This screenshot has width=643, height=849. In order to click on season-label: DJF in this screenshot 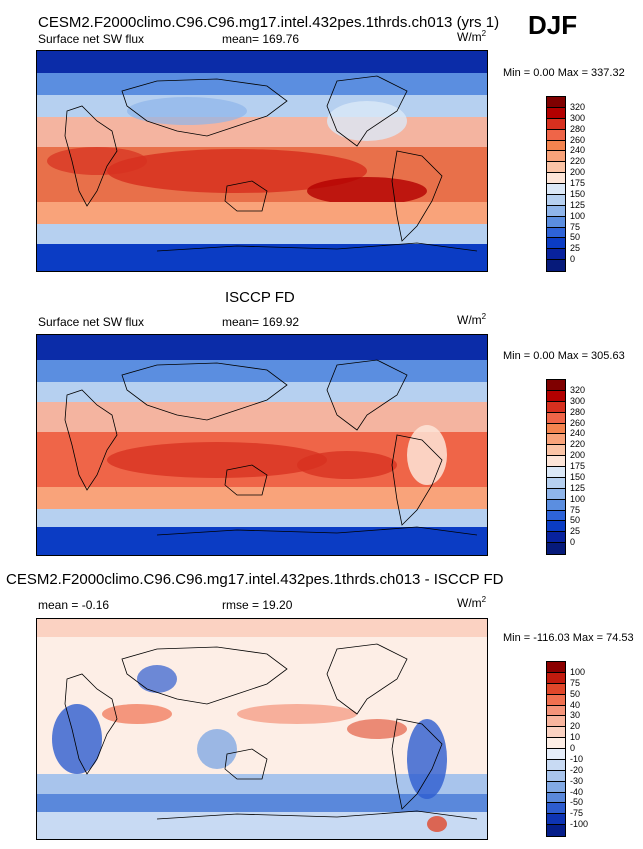, I will do `click(553, 25)`.